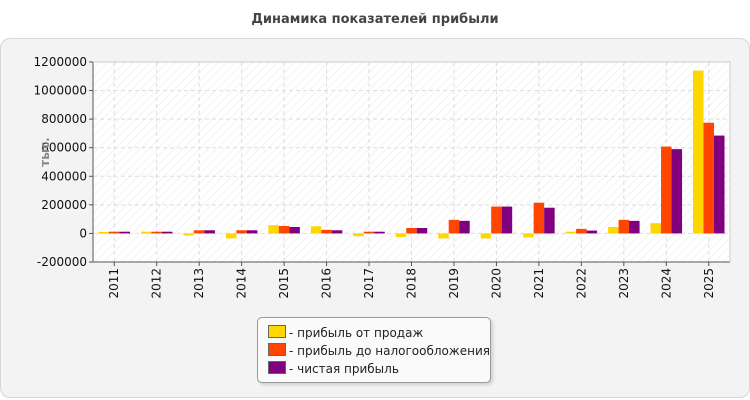  Describe the element at coordinates (412, 283) in the screenshot. I see `x-tick-label: 2018` at that location.